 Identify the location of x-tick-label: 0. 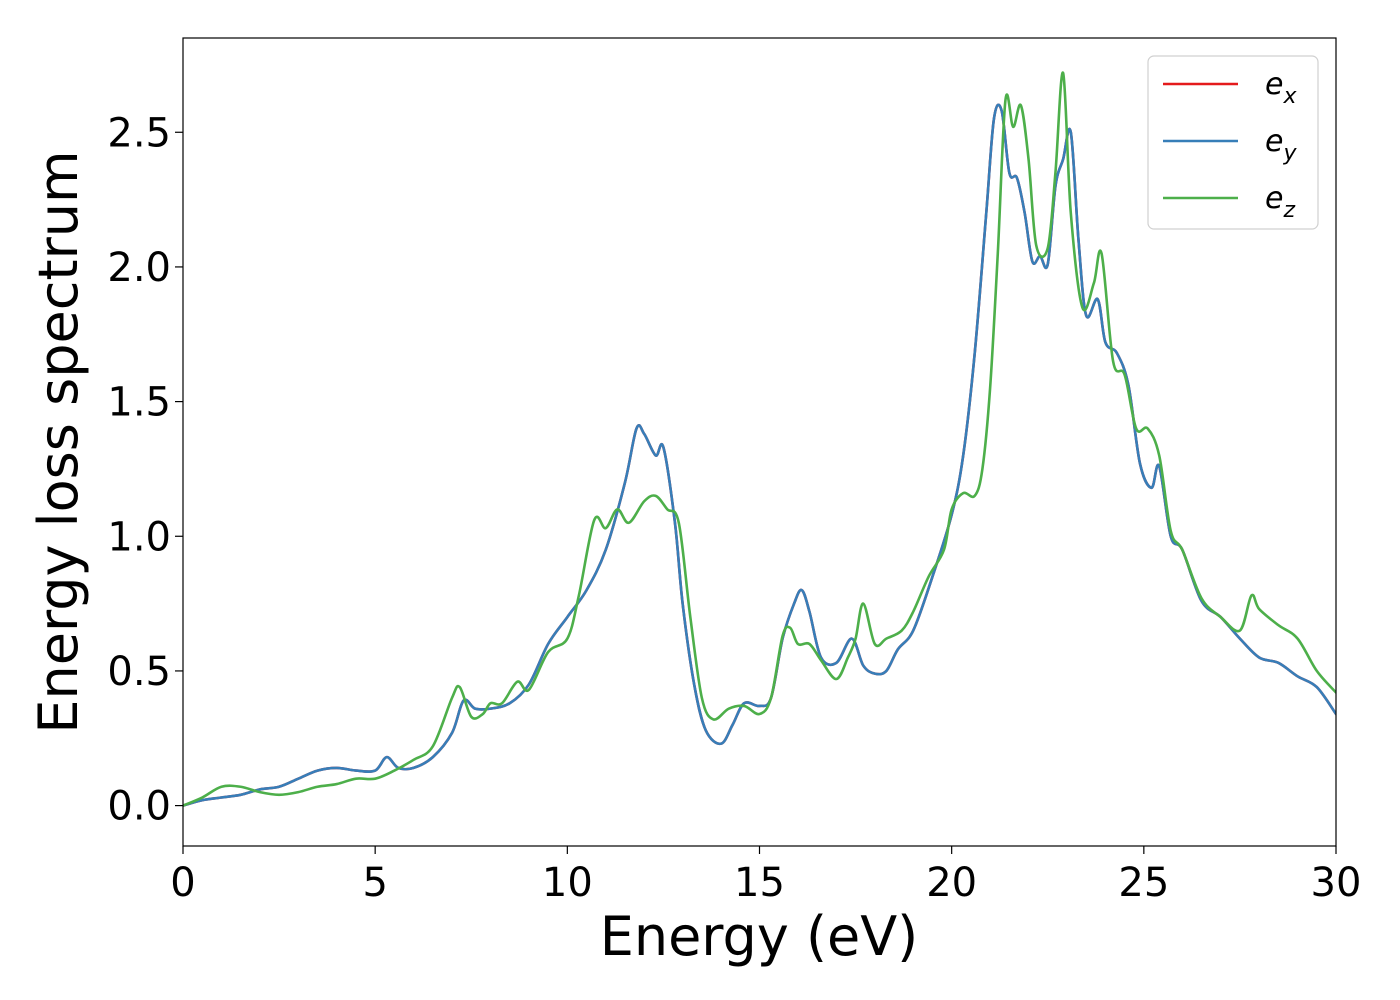
(182, 883).